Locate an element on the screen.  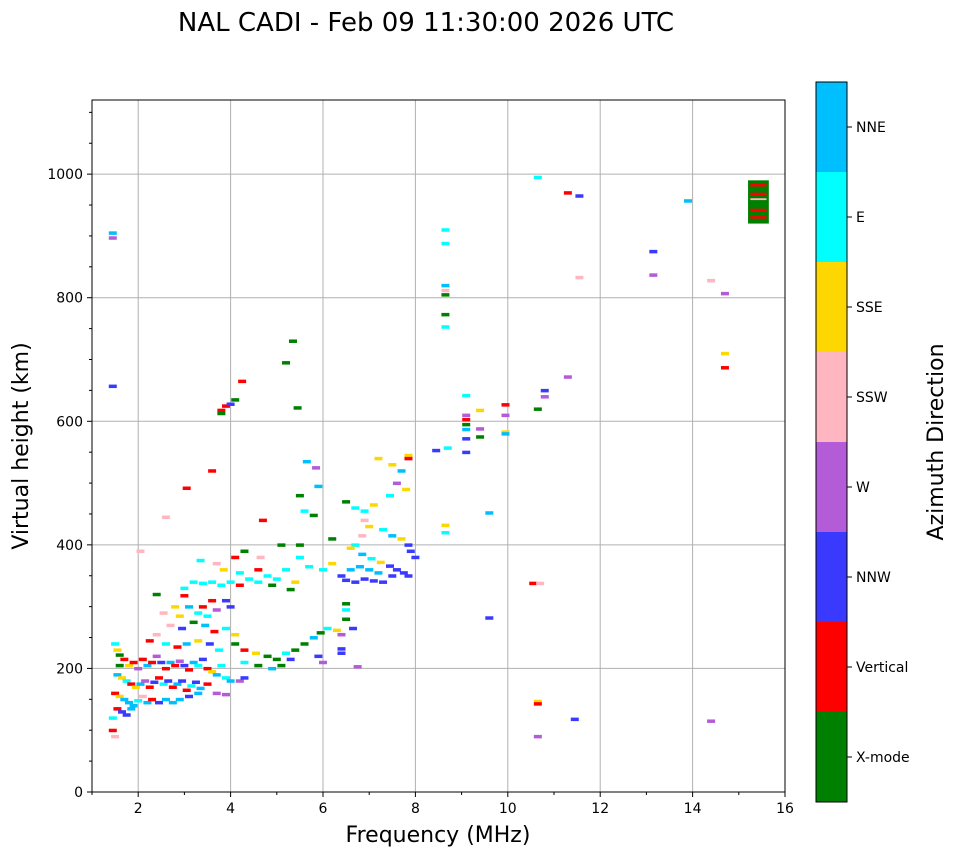
echo-block is located at coordinates (758, 185).